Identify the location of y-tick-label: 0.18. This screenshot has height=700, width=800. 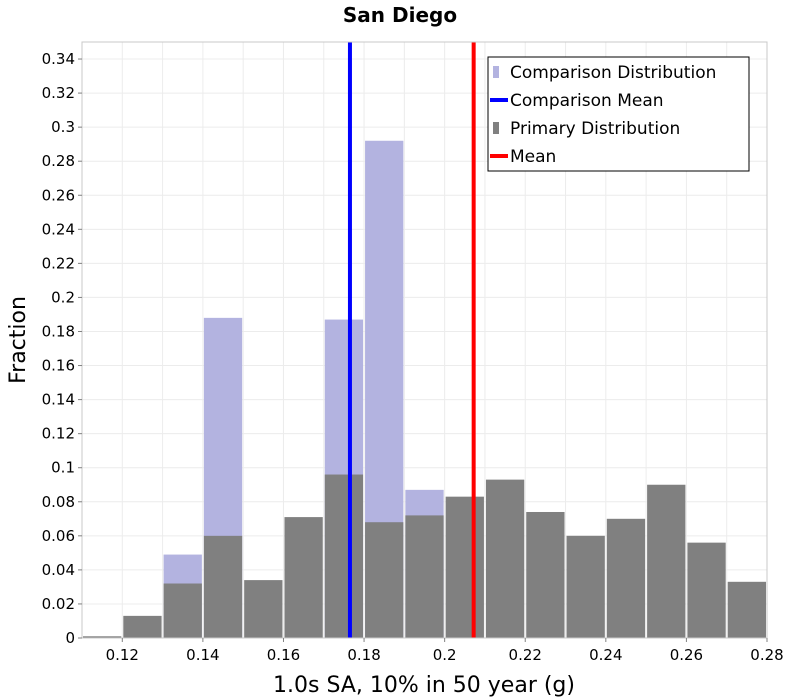
(58, 331).